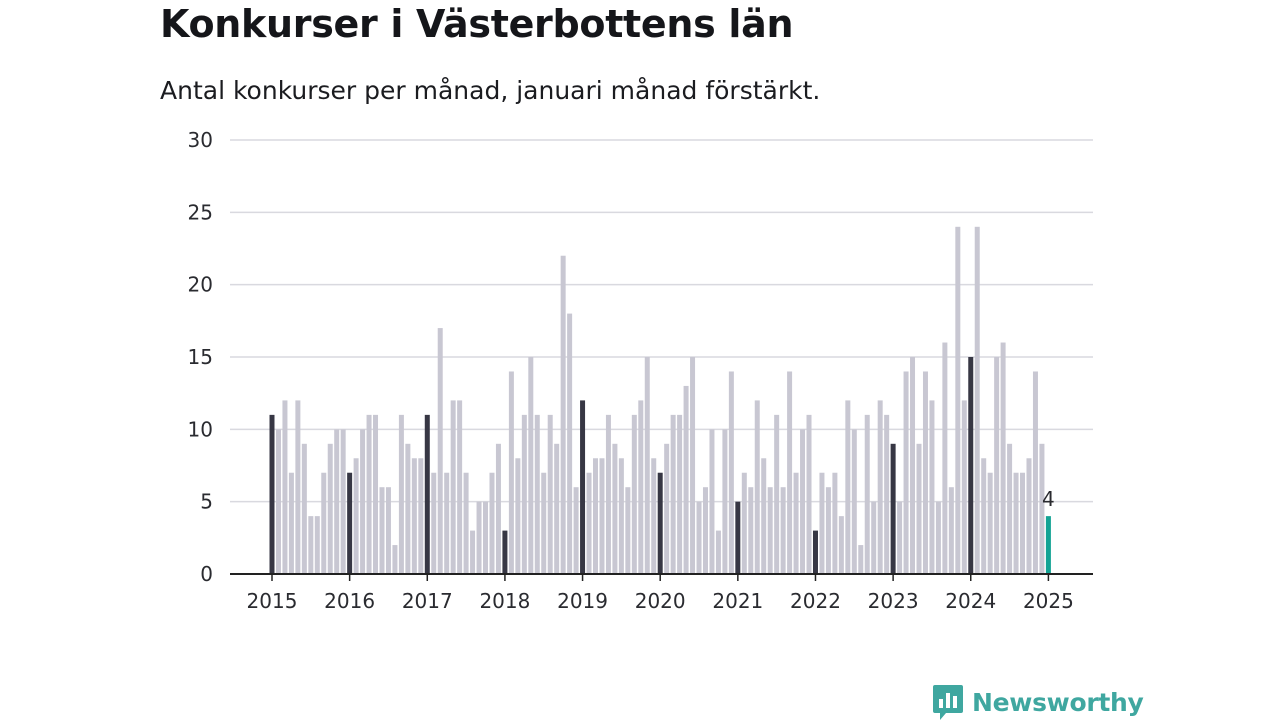 This screenshot has width=1280, height=720. What do you see at coordinates (272, 601) in the screenshot?
I see `x-tick-label: 2015` at bounding box center [272, 601].